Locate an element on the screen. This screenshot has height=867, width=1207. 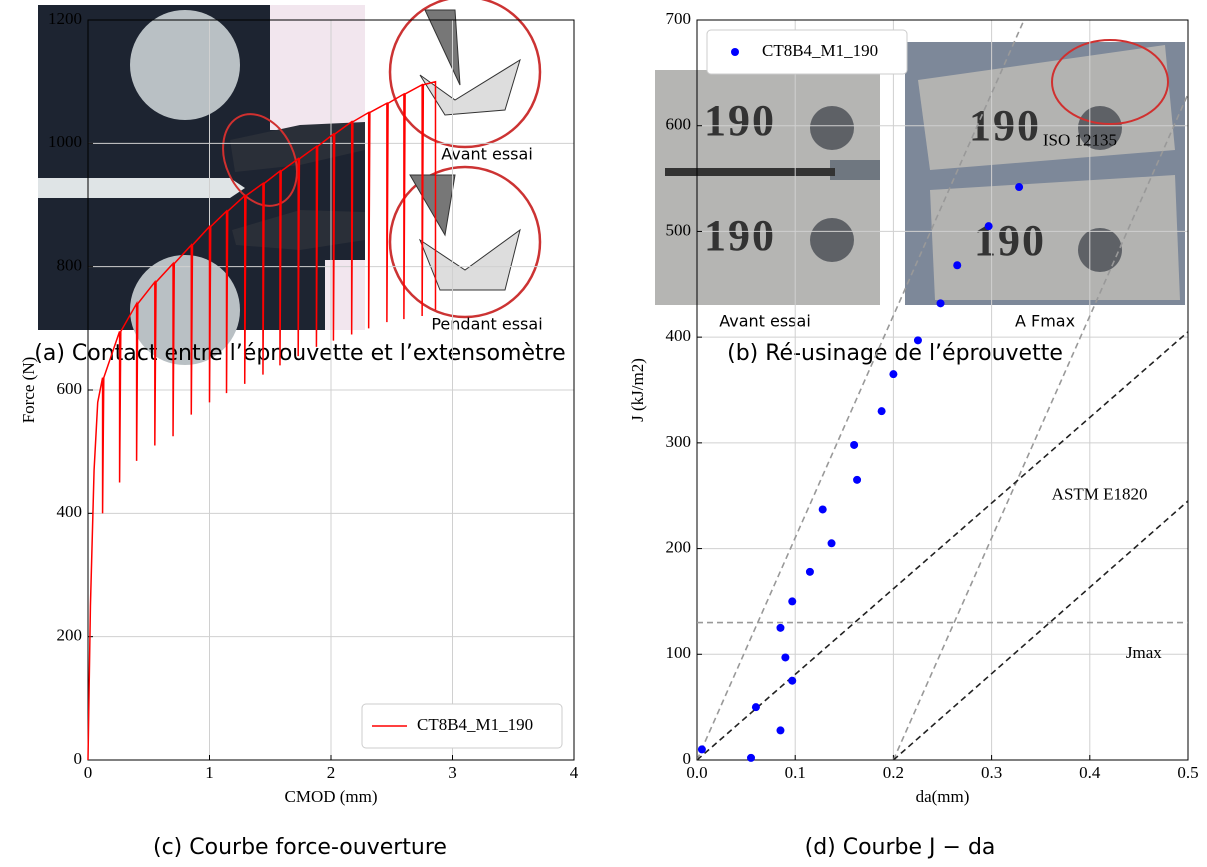
x-tick-label: 2 is located at coordinates (331, 772).